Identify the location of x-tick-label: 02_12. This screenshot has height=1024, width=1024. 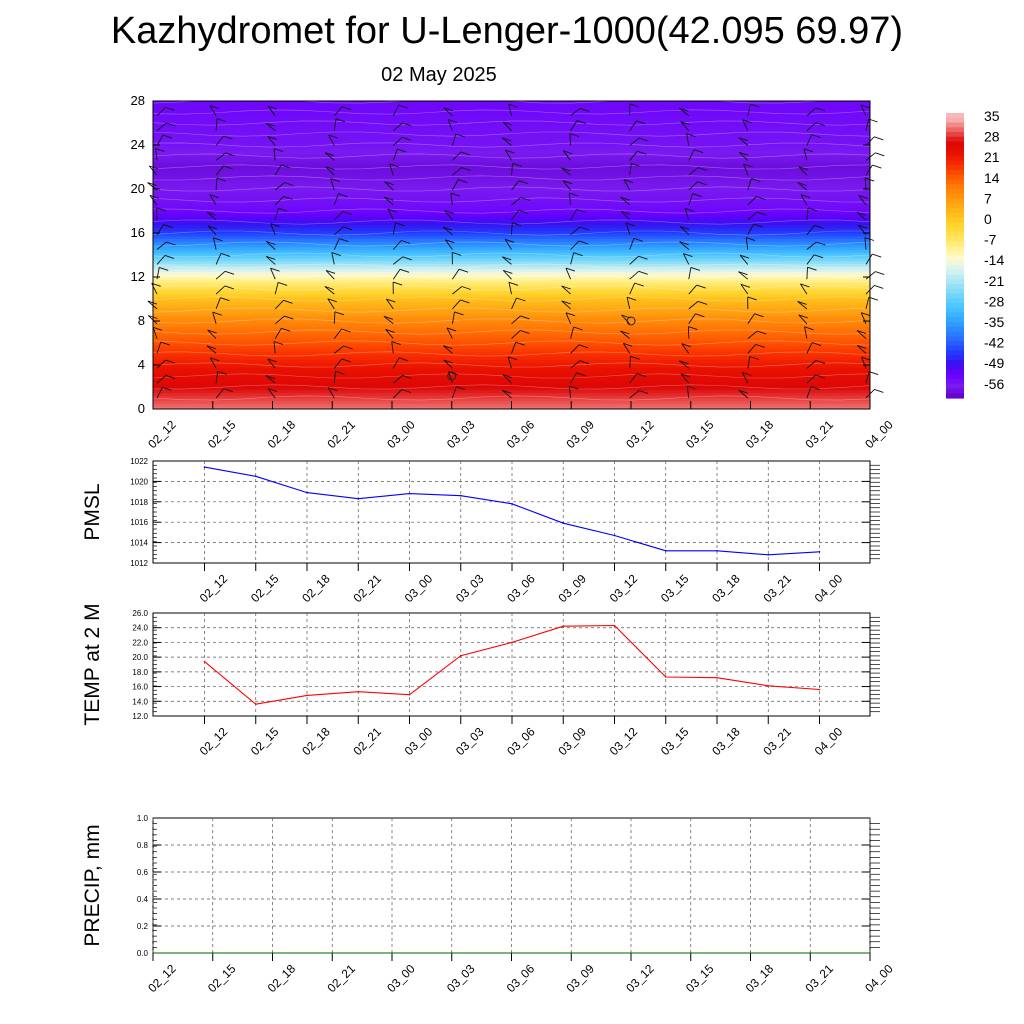
(162, 434).